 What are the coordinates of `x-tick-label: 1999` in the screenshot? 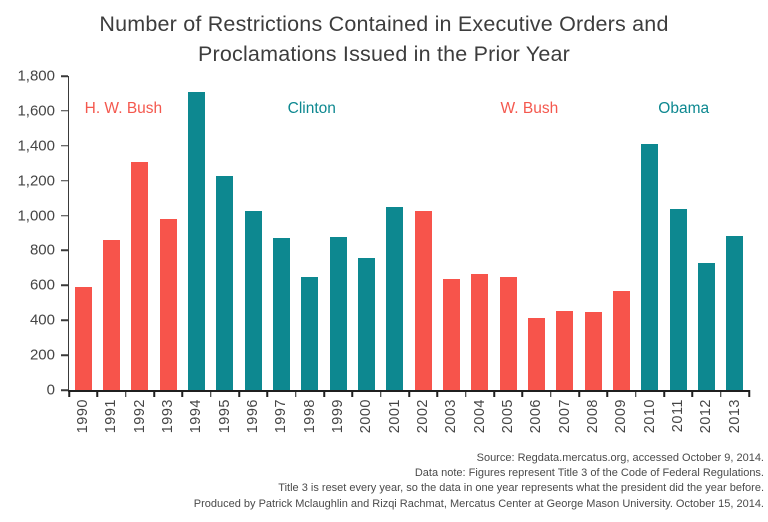 It's located at (337, 416).